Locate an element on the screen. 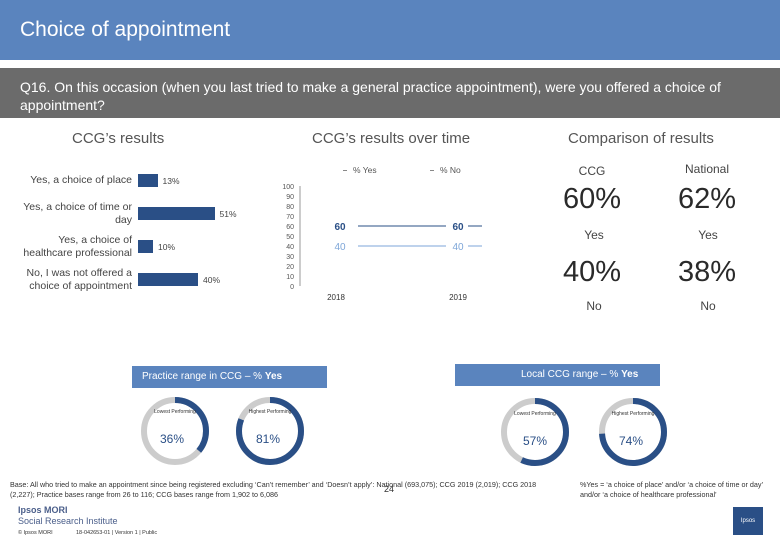  bar-label-professional: Yes, a choice of healthcare professional is located at coordinates (77, 246).